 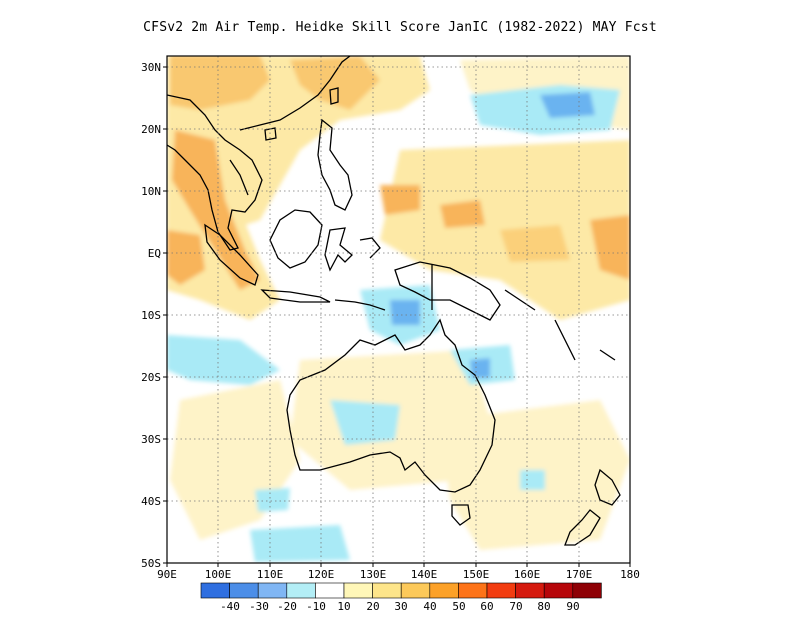 I want to click on latitude-labels: 30N 20N 10N EQ 10S 20S 30S 40S 50S, so click(x=151, y=315).